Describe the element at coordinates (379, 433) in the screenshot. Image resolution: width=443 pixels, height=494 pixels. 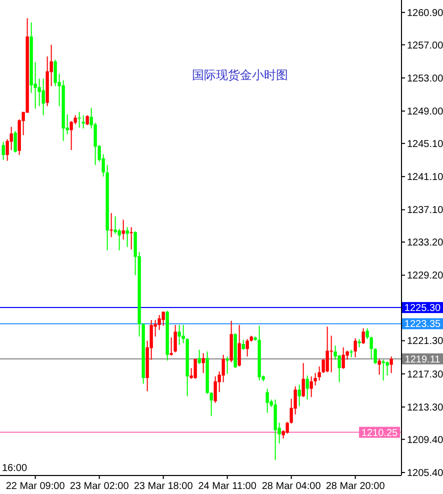
I see `ref-line-label: 1210.25` at that location.